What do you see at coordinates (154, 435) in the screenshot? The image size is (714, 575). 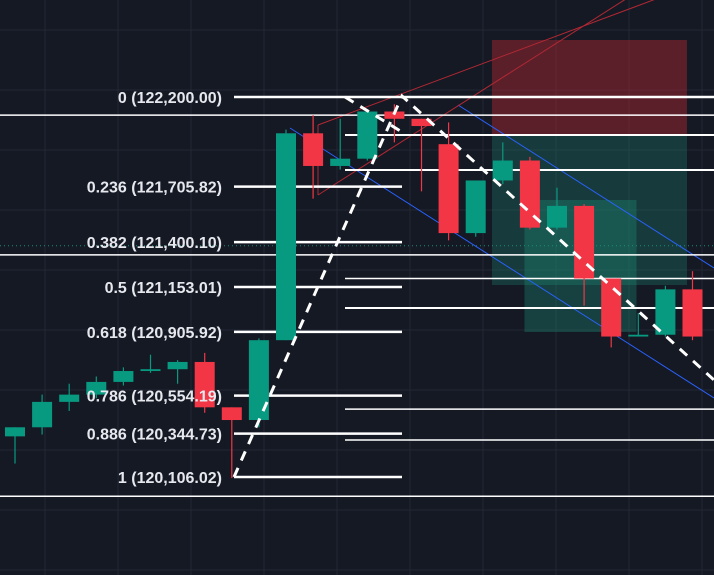 I see `fib-level-label: 0.886 (120,344.73)` at bounding box center [154, 435].